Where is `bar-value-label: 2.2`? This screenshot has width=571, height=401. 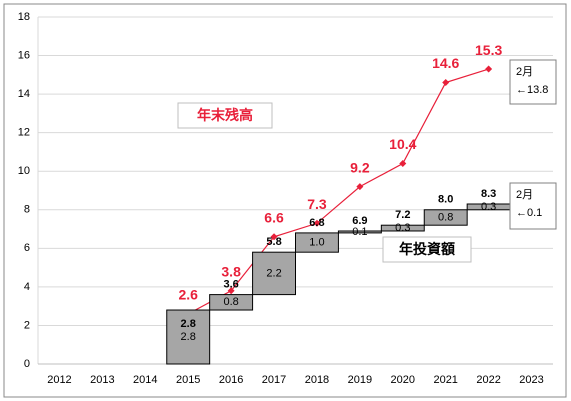 bar-value-label: 2.2 is located at coordinates (273, 273).